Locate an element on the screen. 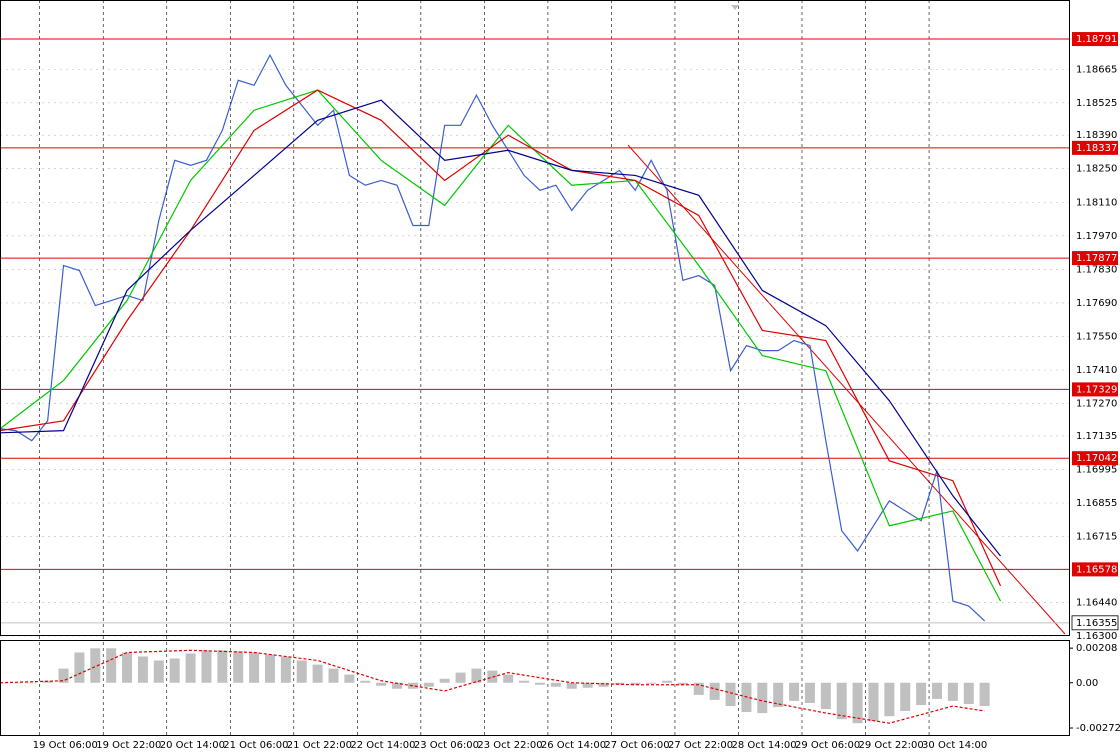 This screenshot has width=1120, height=756. y-tick-label: 1.18110 is located at coordinates (1096, 202).